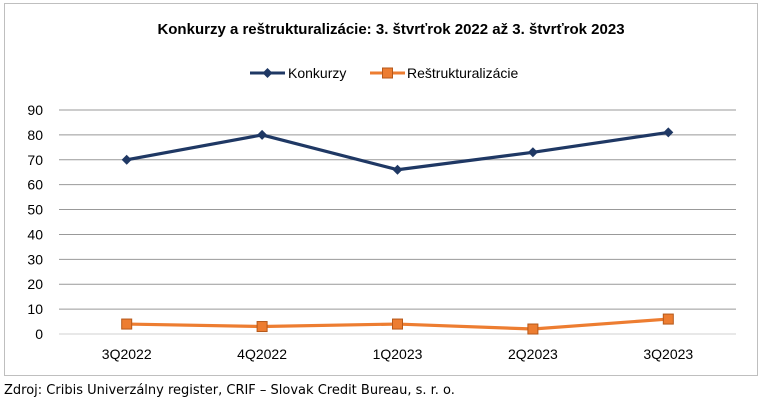 This screenshot has width=763, height=403. I want to click on y-tick-label: 50, so click(35, 210).